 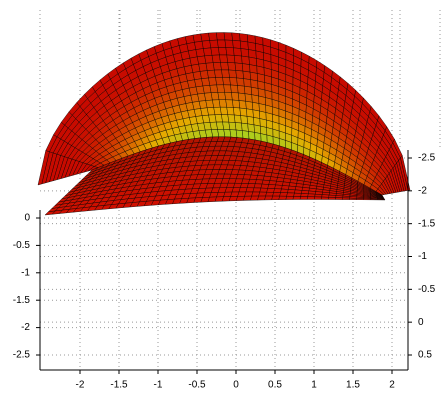 What do you see at coordinates (421, 322) in the screenshot?
I see `y-tick-label: 0` at bounding box center [421, 322].